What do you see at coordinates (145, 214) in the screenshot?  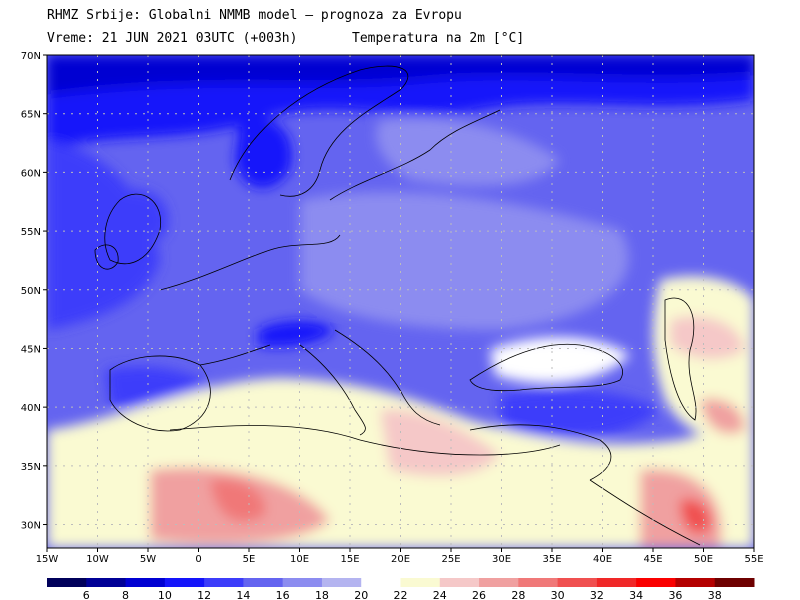 I see `field-scotland` at bounding box center [145, 214].